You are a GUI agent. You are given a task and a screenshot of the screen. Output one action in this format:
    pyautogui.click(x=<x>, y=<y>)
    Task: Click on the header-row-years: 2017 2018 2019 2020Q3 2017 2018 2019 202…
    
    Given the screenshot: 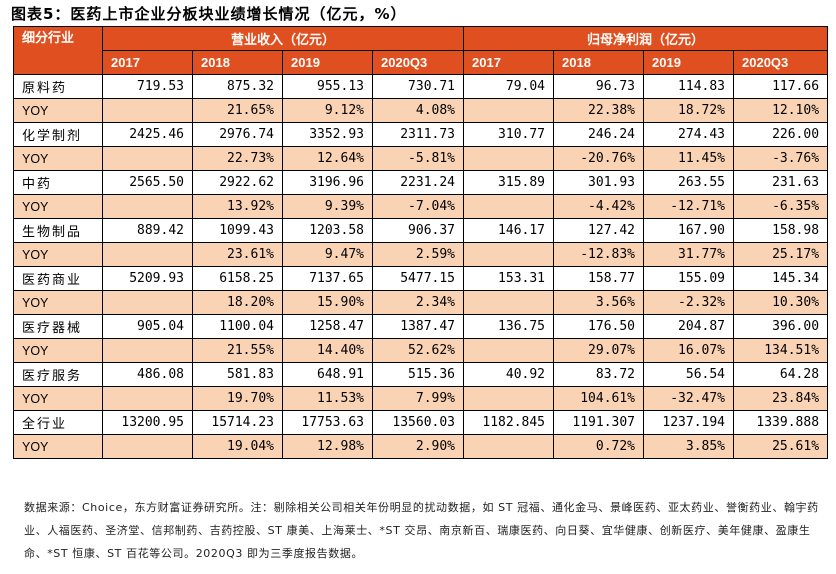 What is the action you would take?
    pyautogui.click(x=421, y=62)
    